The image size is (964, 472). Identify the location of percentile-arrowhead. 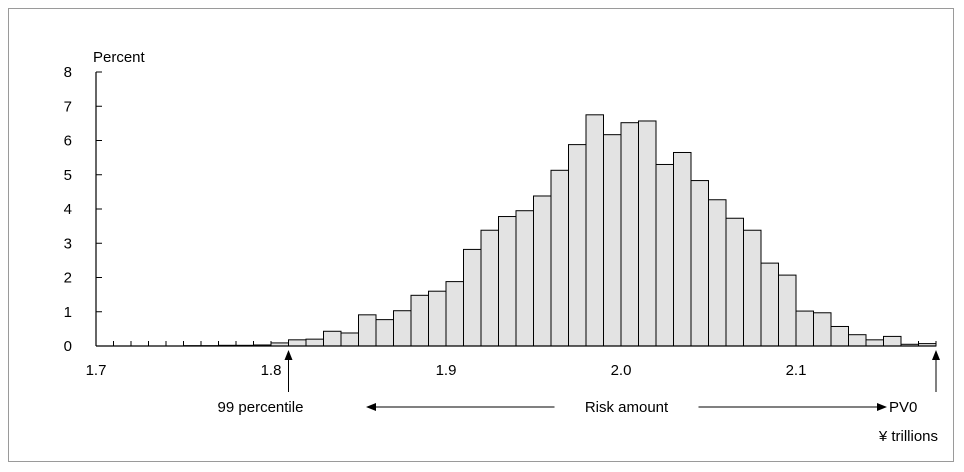
(288, 355).